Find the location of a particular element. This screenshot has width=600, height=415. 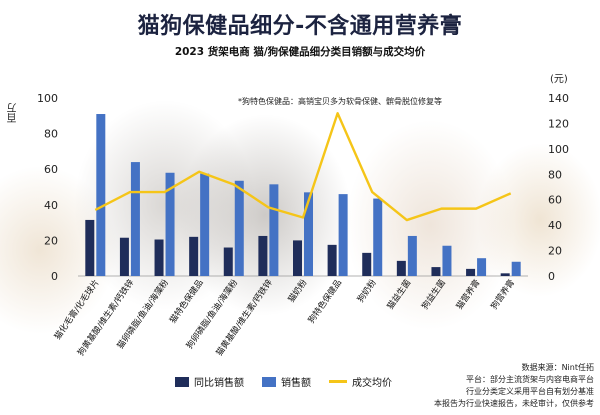

footer-line: 数据来源：Nint任拓 is located at coordinates (557, 367).